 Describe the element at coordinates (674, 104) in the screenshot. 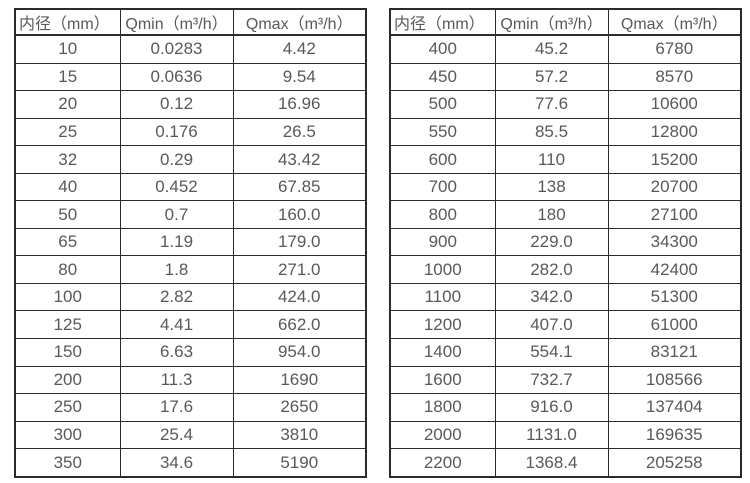

I see `table-cell: 10600` at that location.